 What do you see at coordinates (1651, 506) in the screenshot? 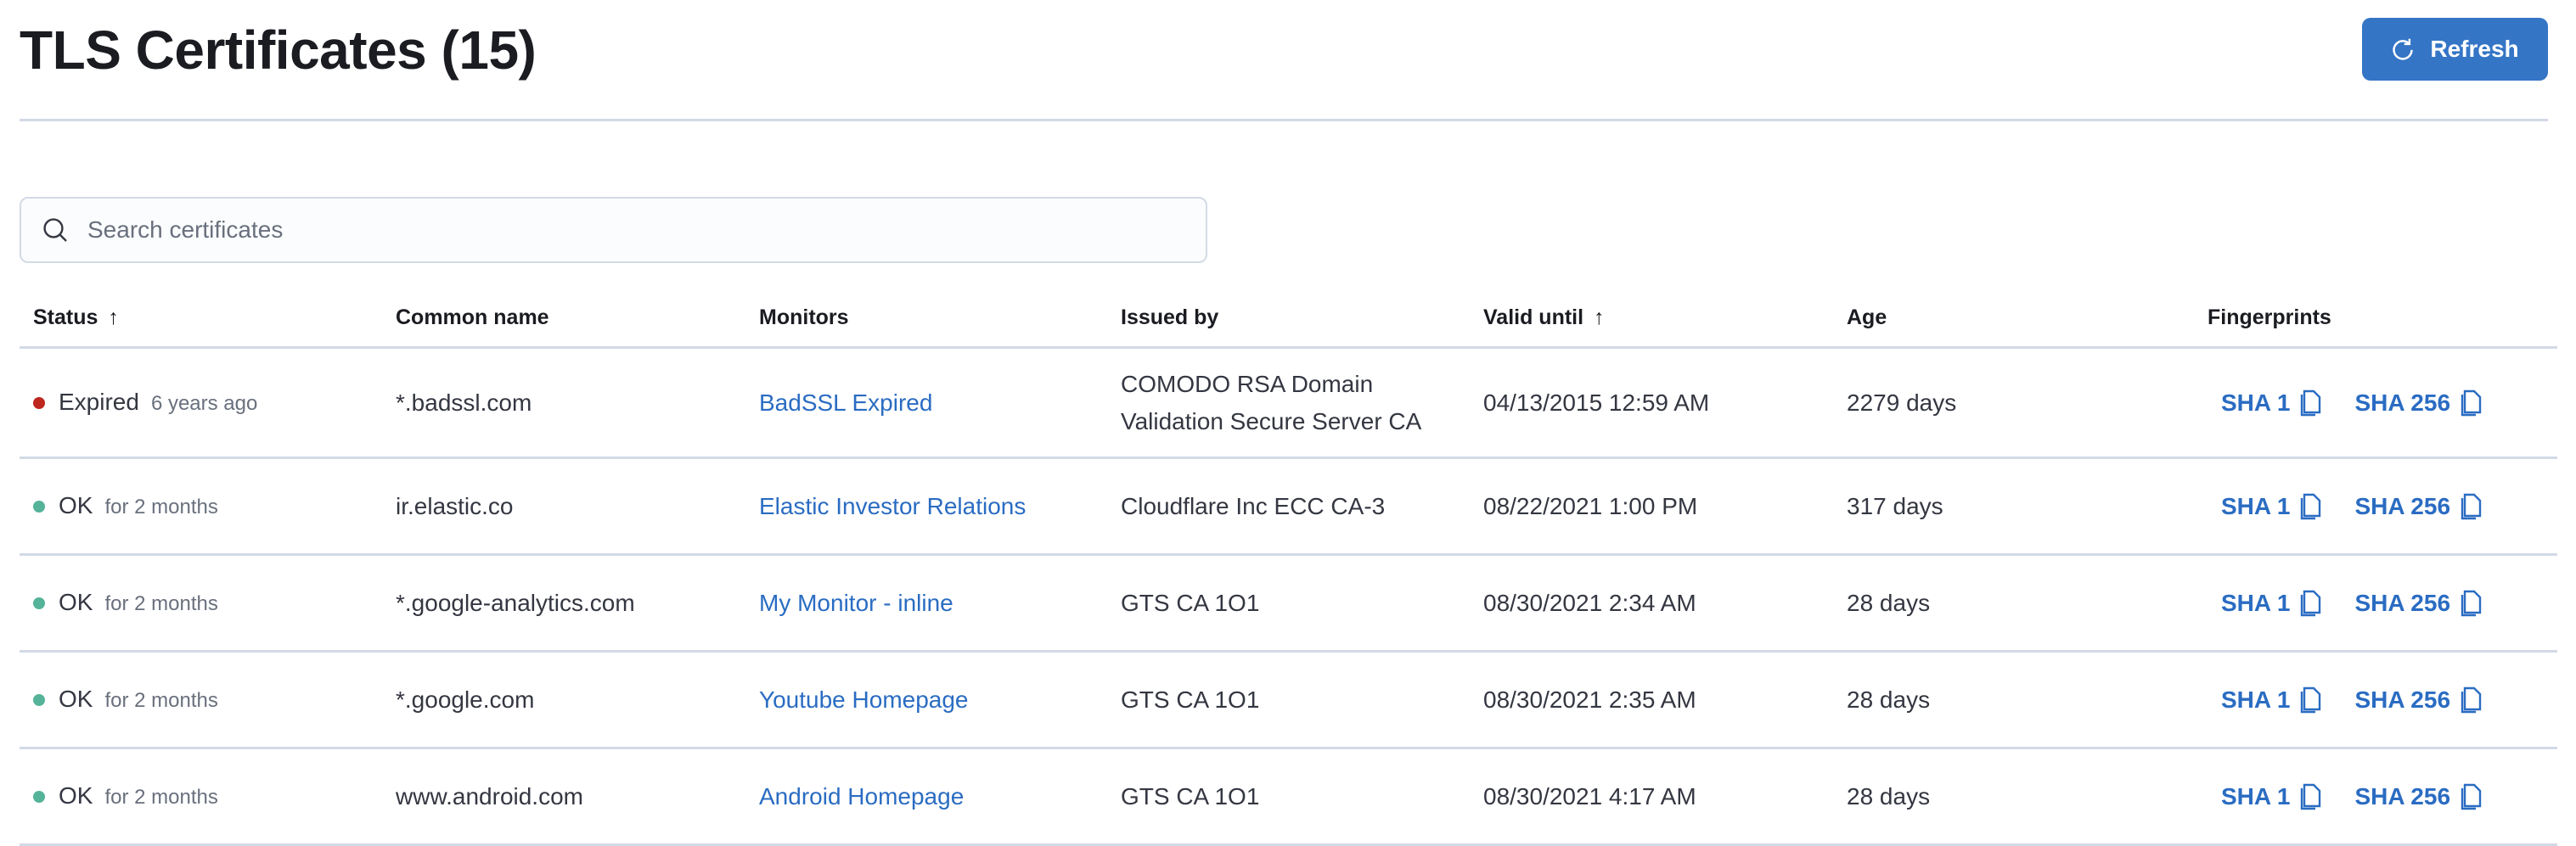
I see `valid-until: 08/22/2021 1:00 PM` at bounding box center [1651, 506].